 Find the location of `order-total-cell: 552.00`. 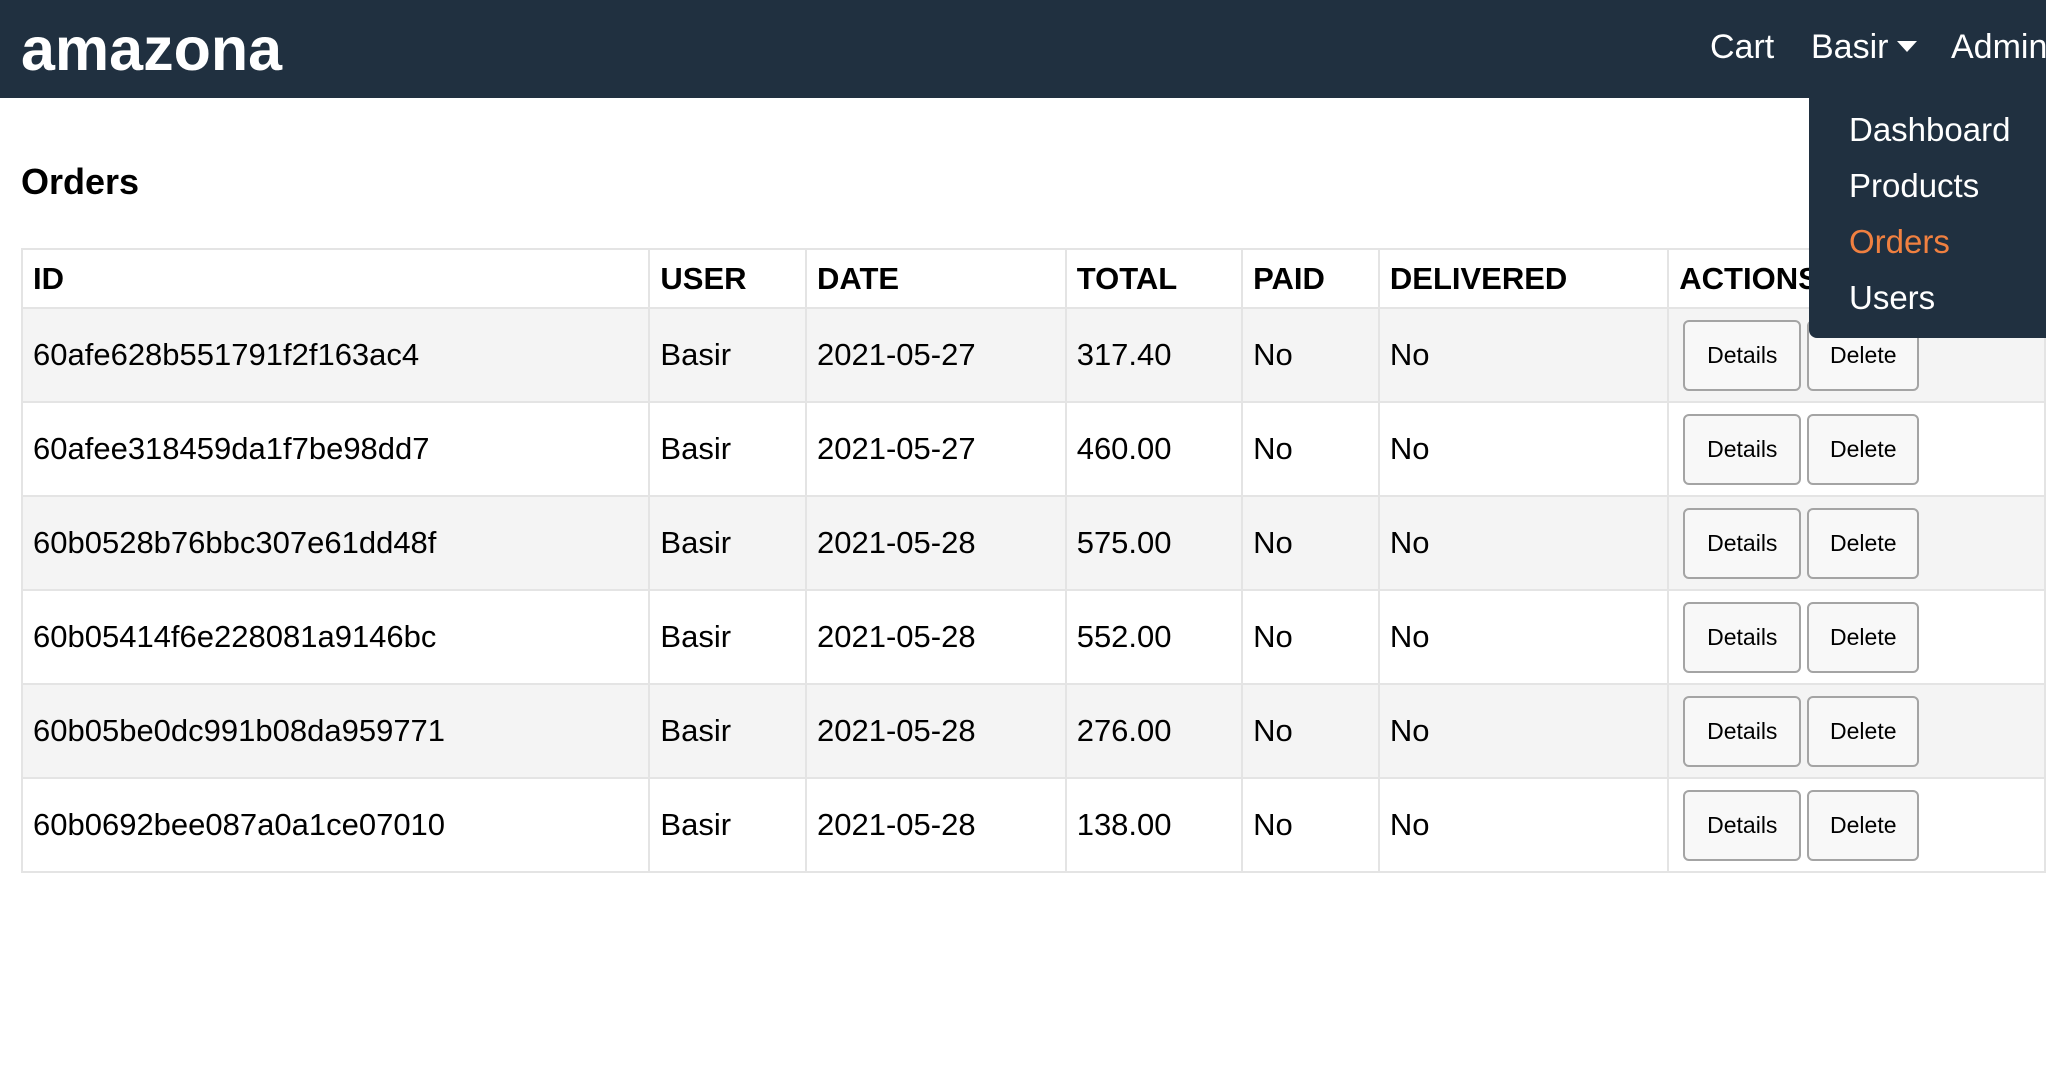

order-total-cell: 552.00 is located at coordinates (1154, 637).